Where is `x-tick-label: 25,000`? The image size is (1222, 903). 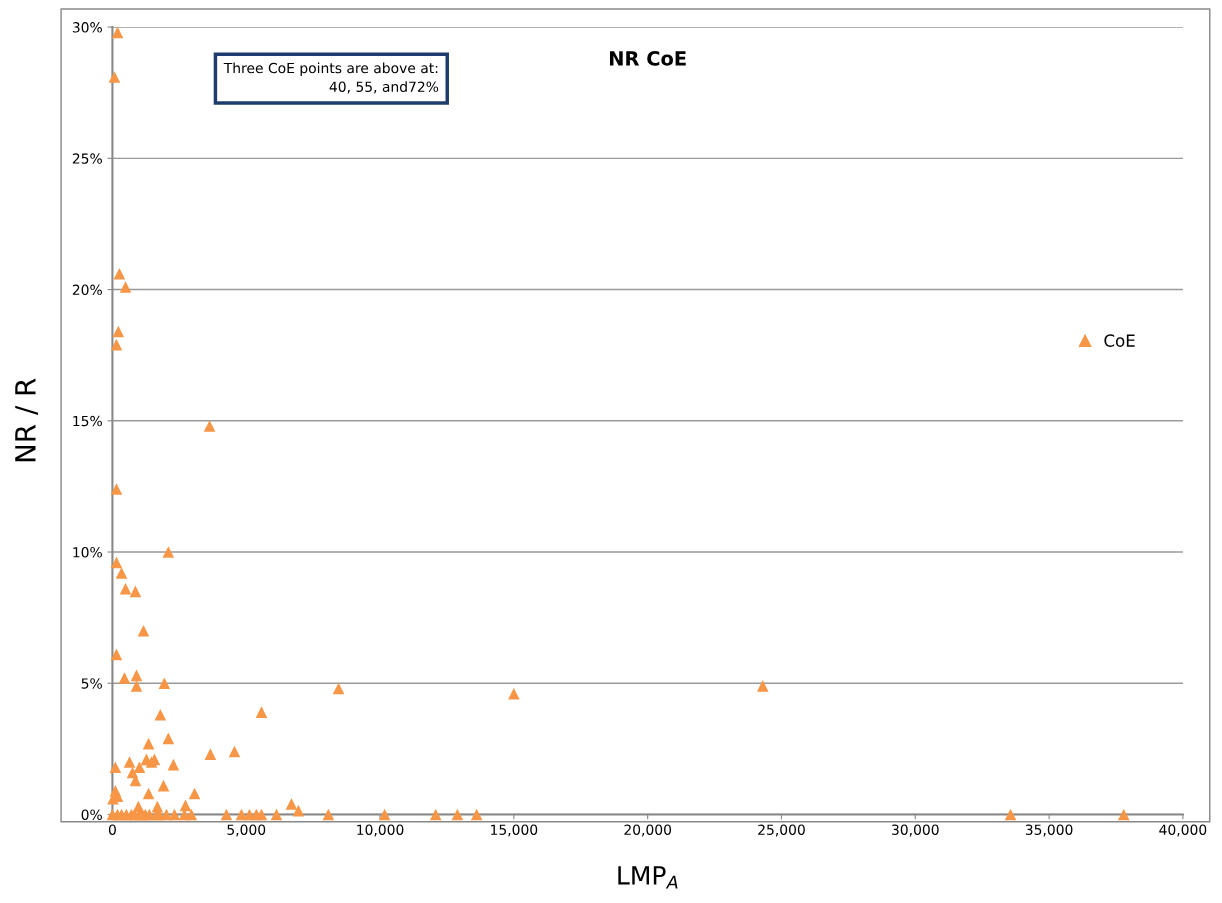 x-tick-label: 25,000 is located at coordinates (781, 830).